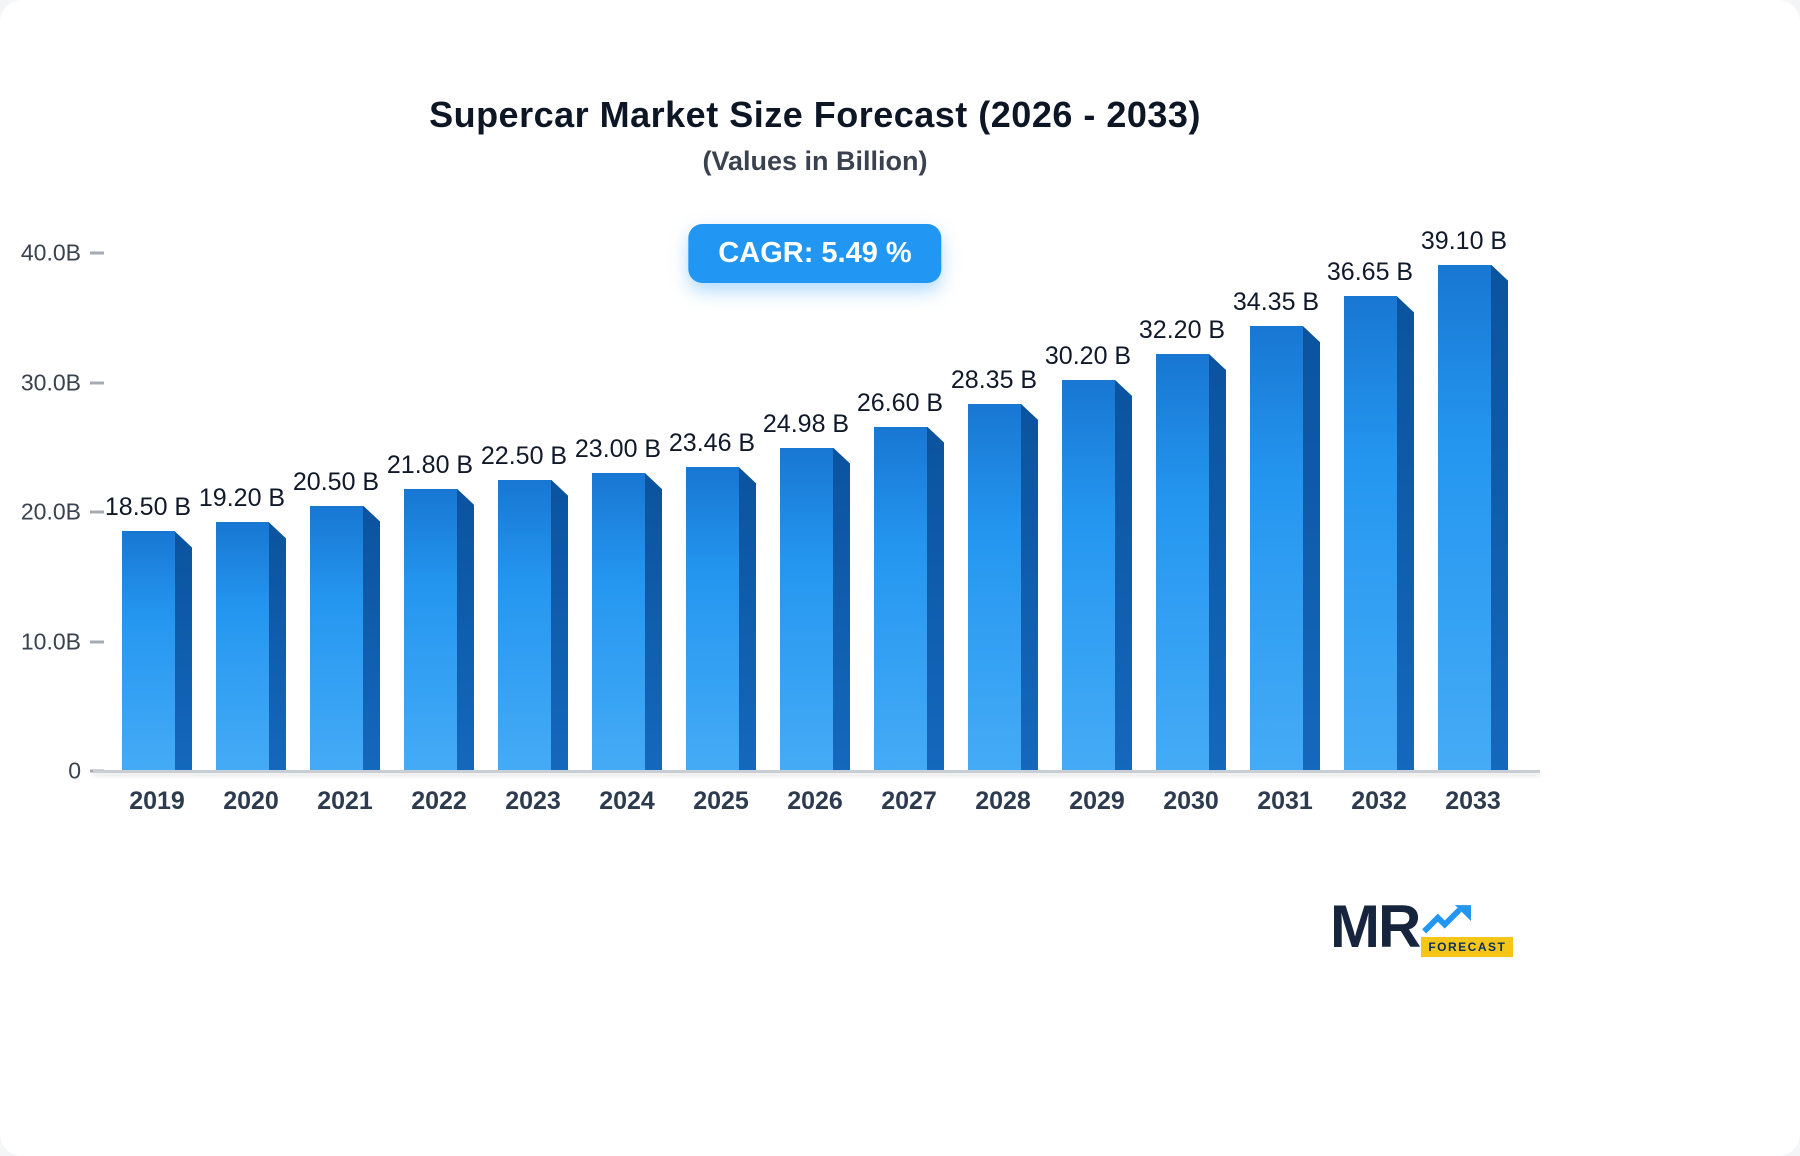 The height and width of the screenshot is (1156, 1800). I want to click on bar-2022: 21.80 B, so click(430, 611).